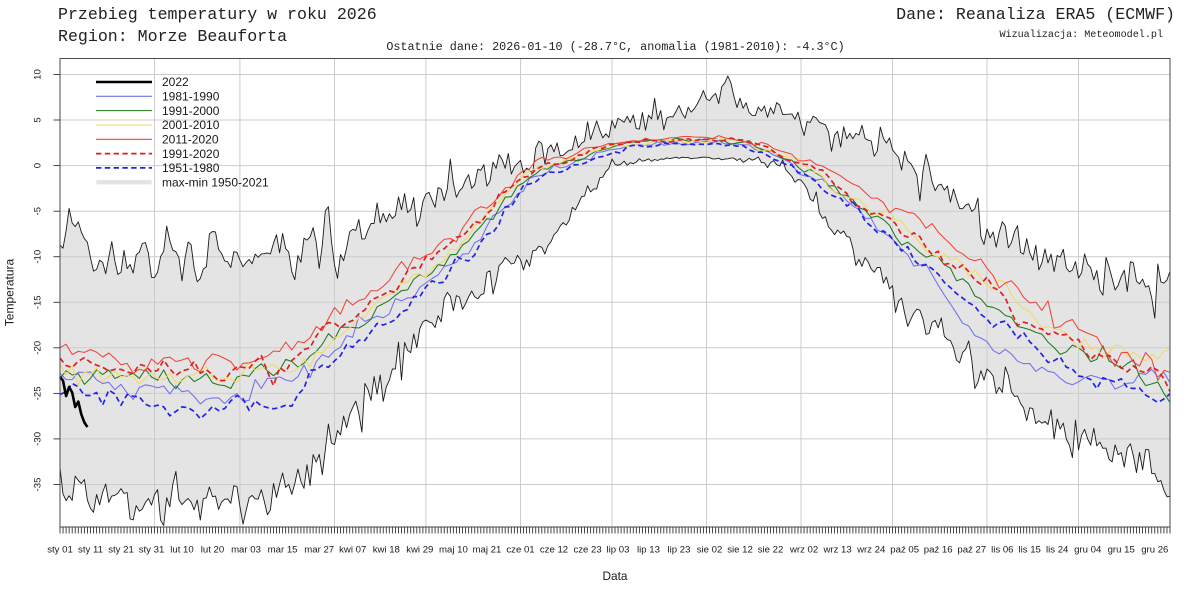  Describe the element at coordinates (191, 111) in the screenshot. I see `svg-text: 1991-2000` at that location.